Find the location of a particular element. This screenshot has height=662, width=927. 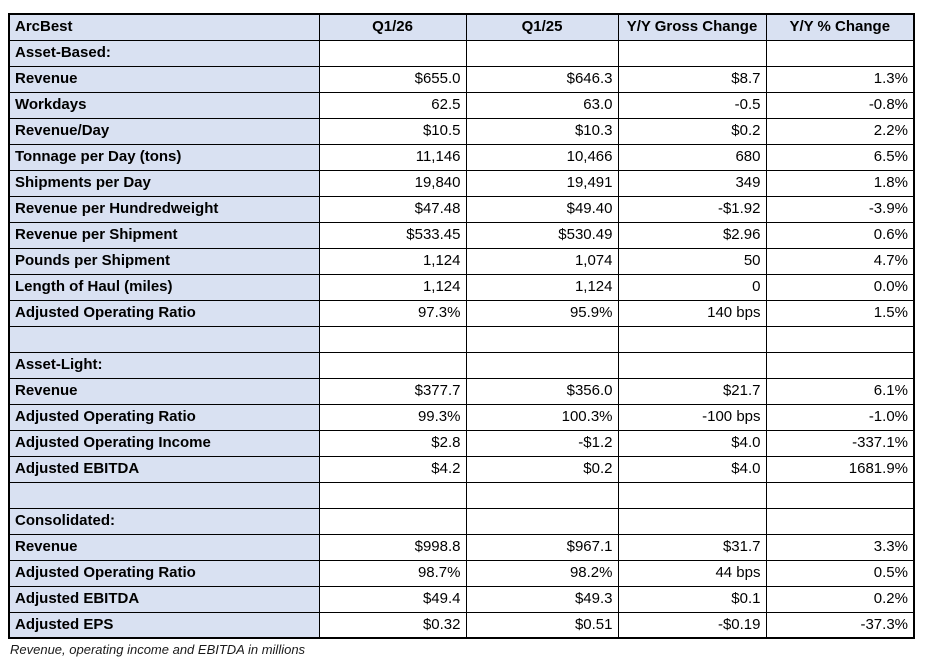

cell-value: 4.7% is located at coordinates (840, 261).